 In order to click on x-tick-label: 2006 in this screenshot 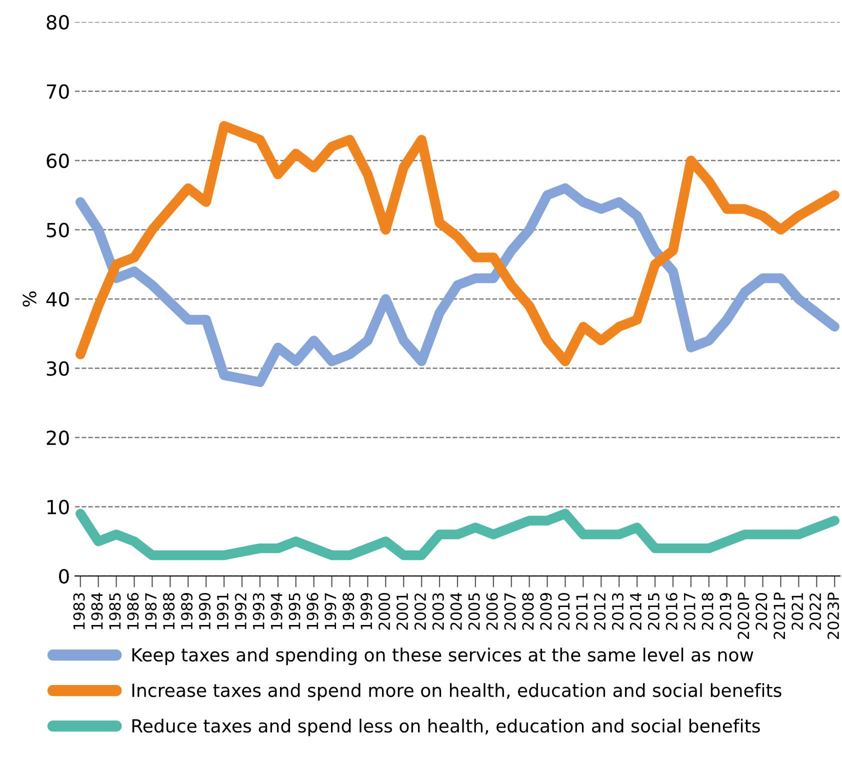, I will do `click(492, 611)`.